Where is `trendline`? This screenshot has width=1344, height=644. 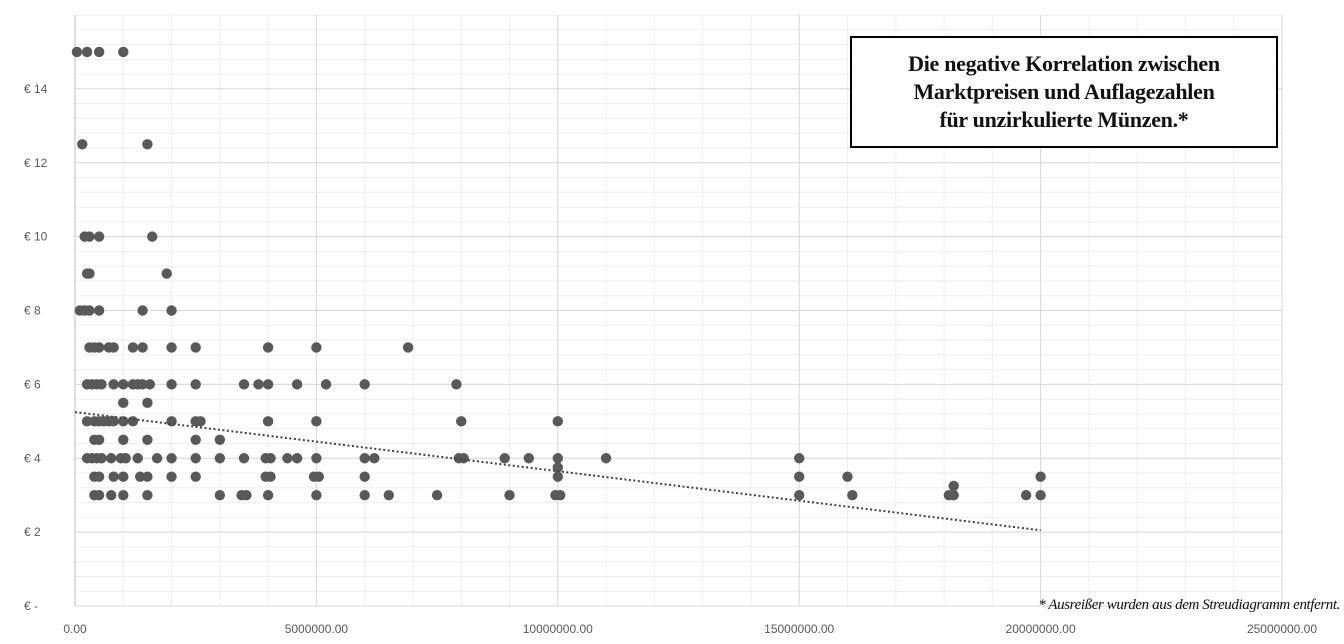 trendline is located at coordinates (557, 471).